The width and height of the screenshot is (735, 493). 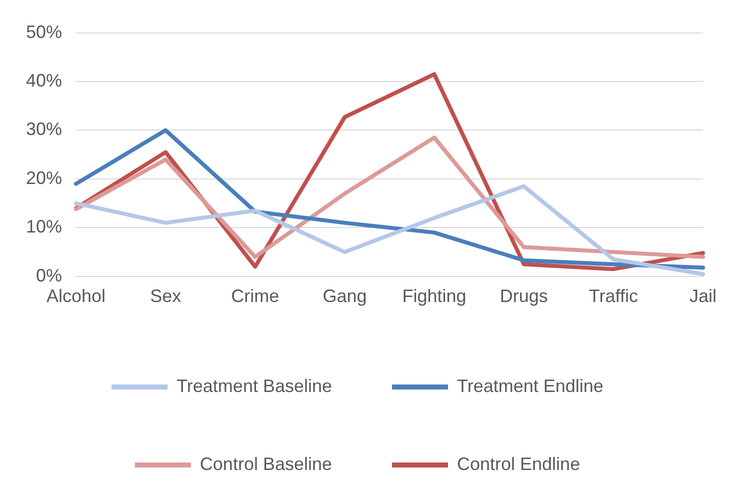 I want to click on y-tick-label: 20%, so click(x=44, y=178).